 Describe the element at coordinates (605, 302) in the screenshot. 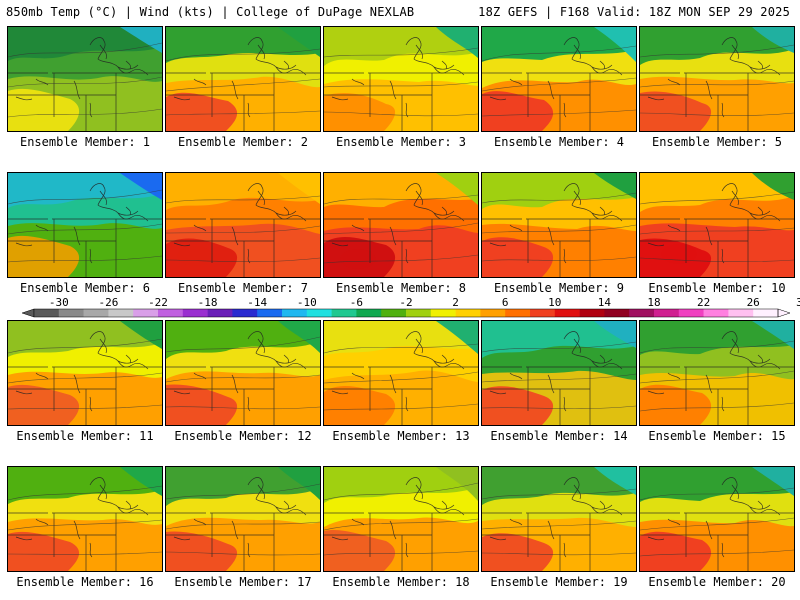

I see `colorbar-tick-label: 14` at that location.